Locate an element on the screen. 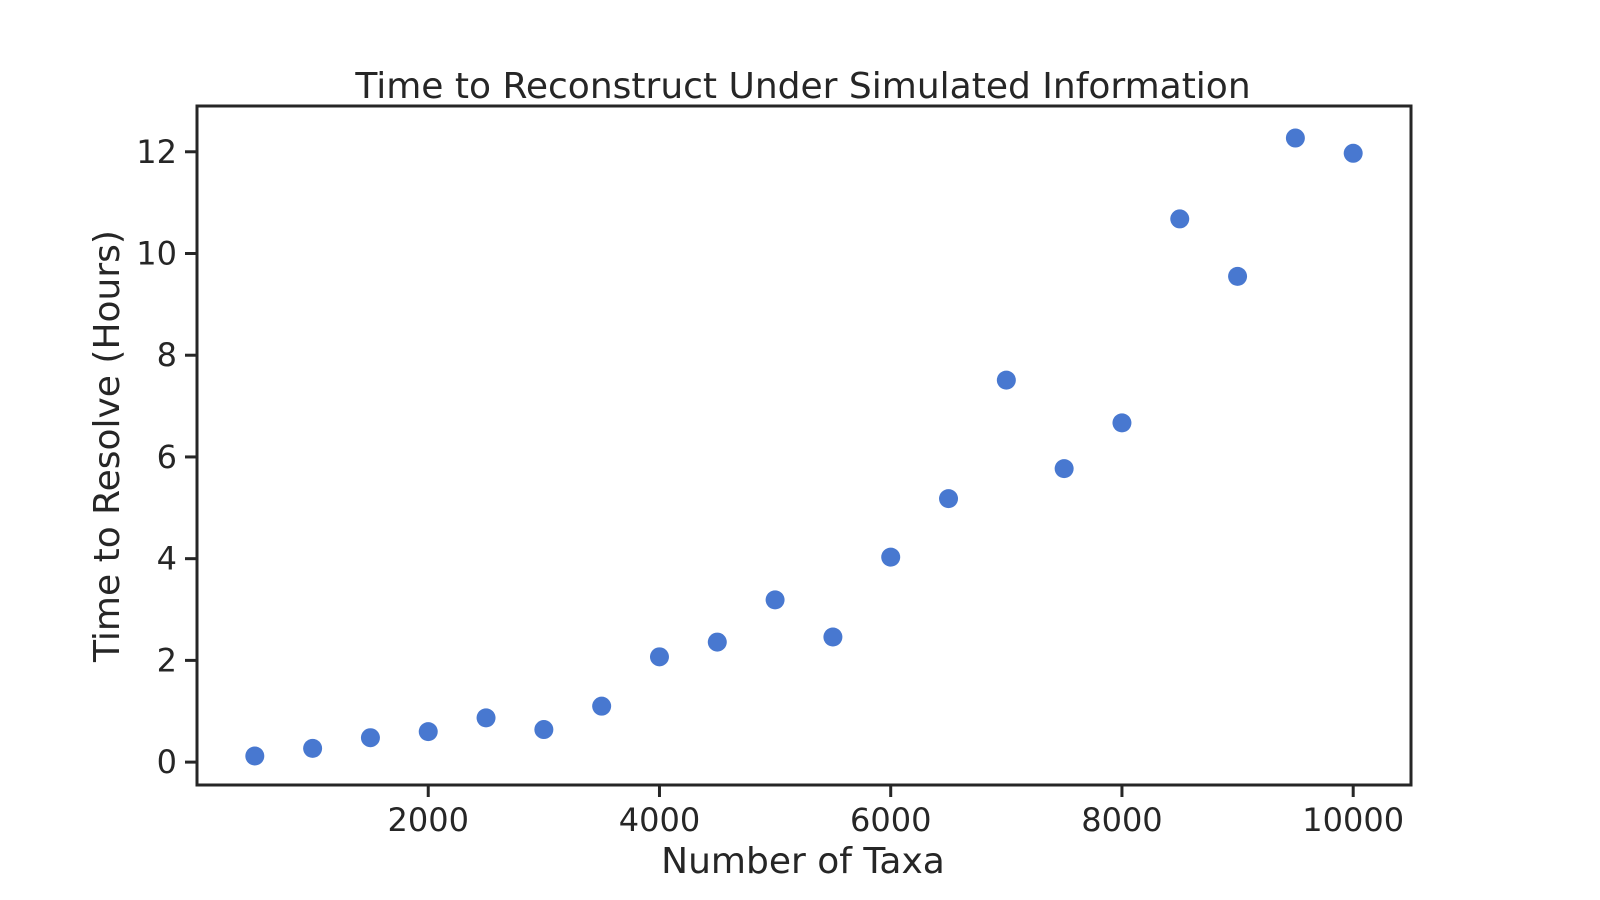  y-tick-label: 6 is located at coordinates (167, 457).